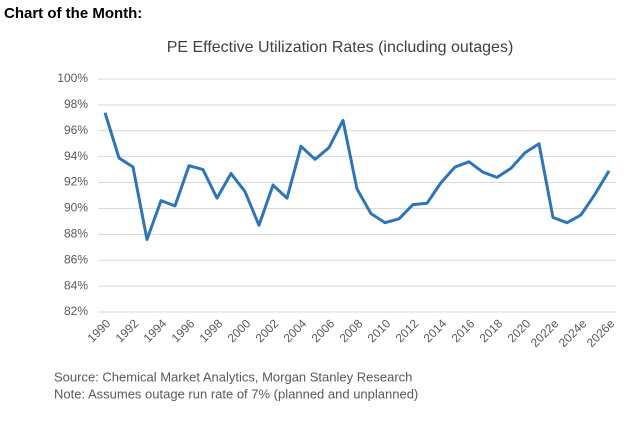 The width and height of the screenshot is (631, 424). Describe the element at coordinates (155, 330) in the screenshot. I see `x-tick-label: 1994` at that location.